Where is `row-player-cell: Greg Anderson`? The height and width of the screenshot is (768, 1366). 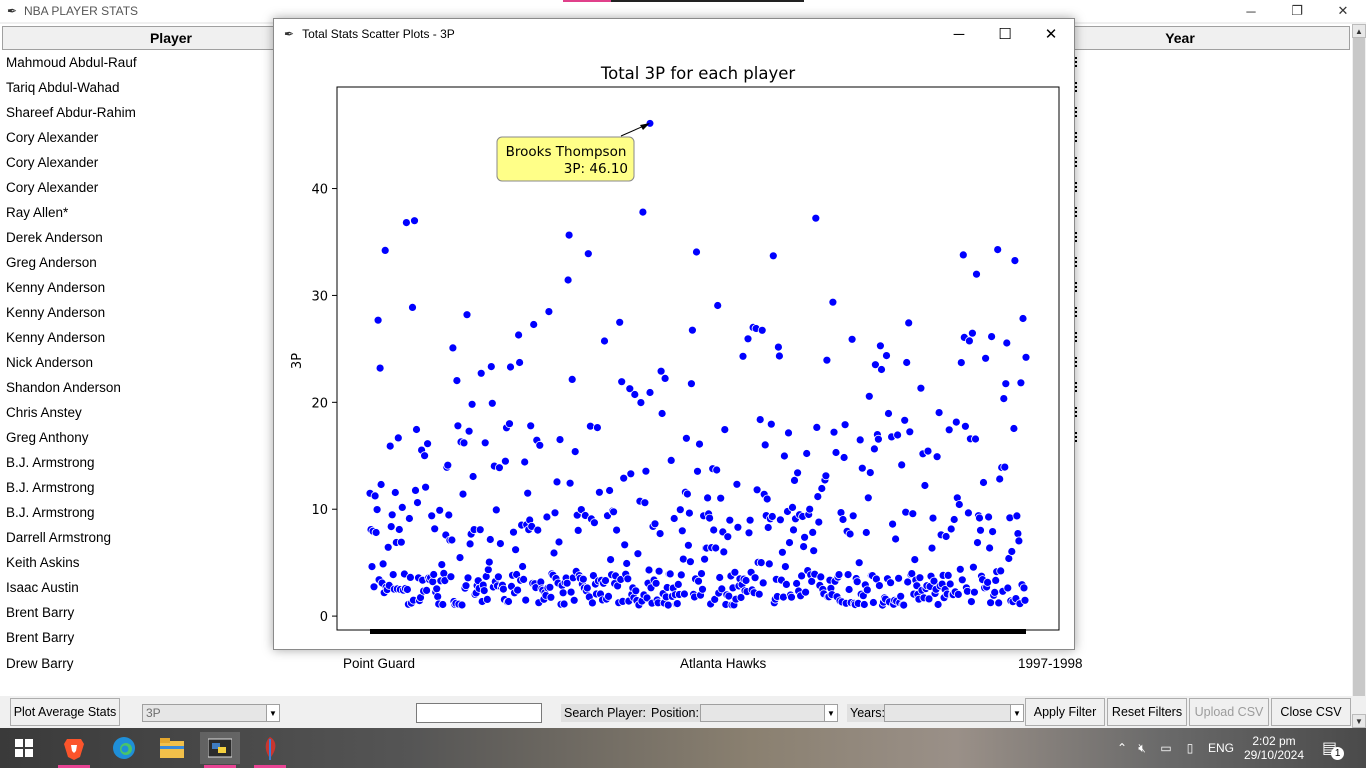 row-player-cell: Greg Anderson is located at coordinates (51, 262).